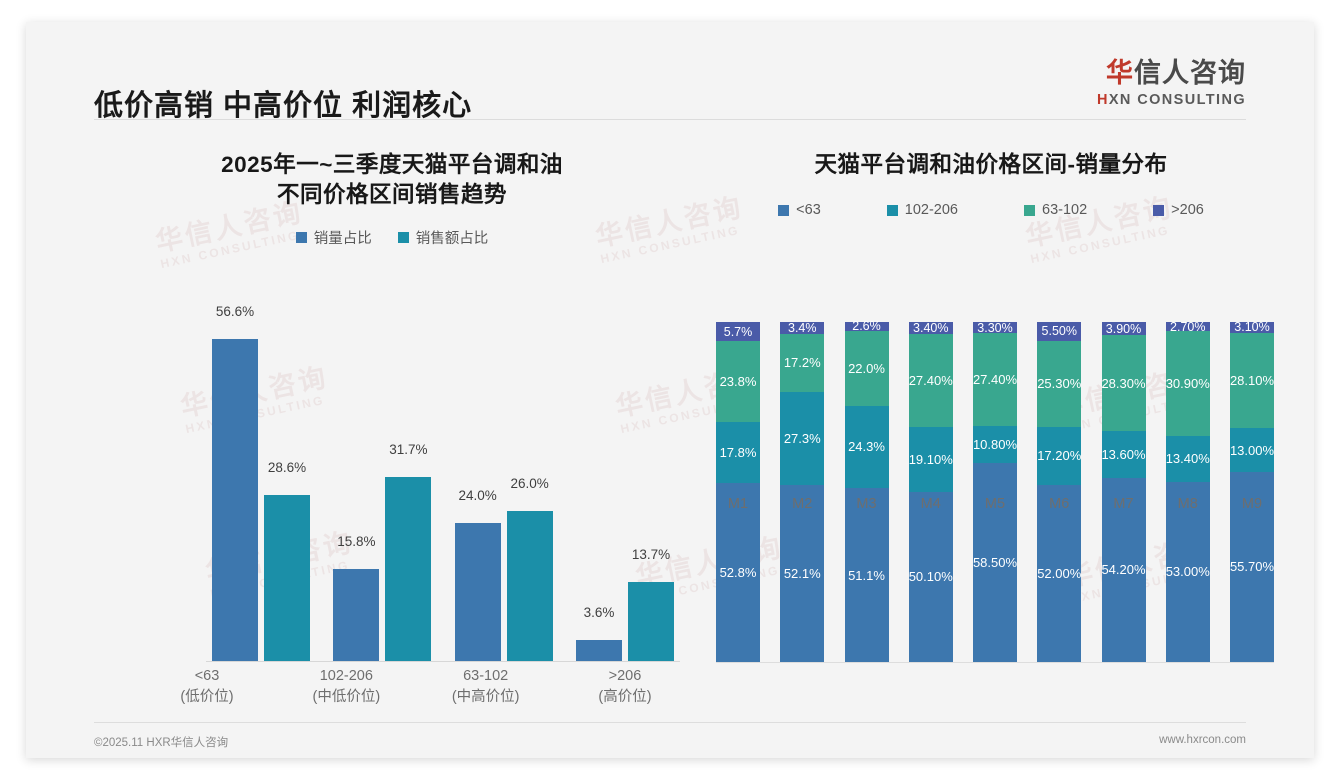  I want to click on segment-value-label: 28.30%, so click(1123, 383).